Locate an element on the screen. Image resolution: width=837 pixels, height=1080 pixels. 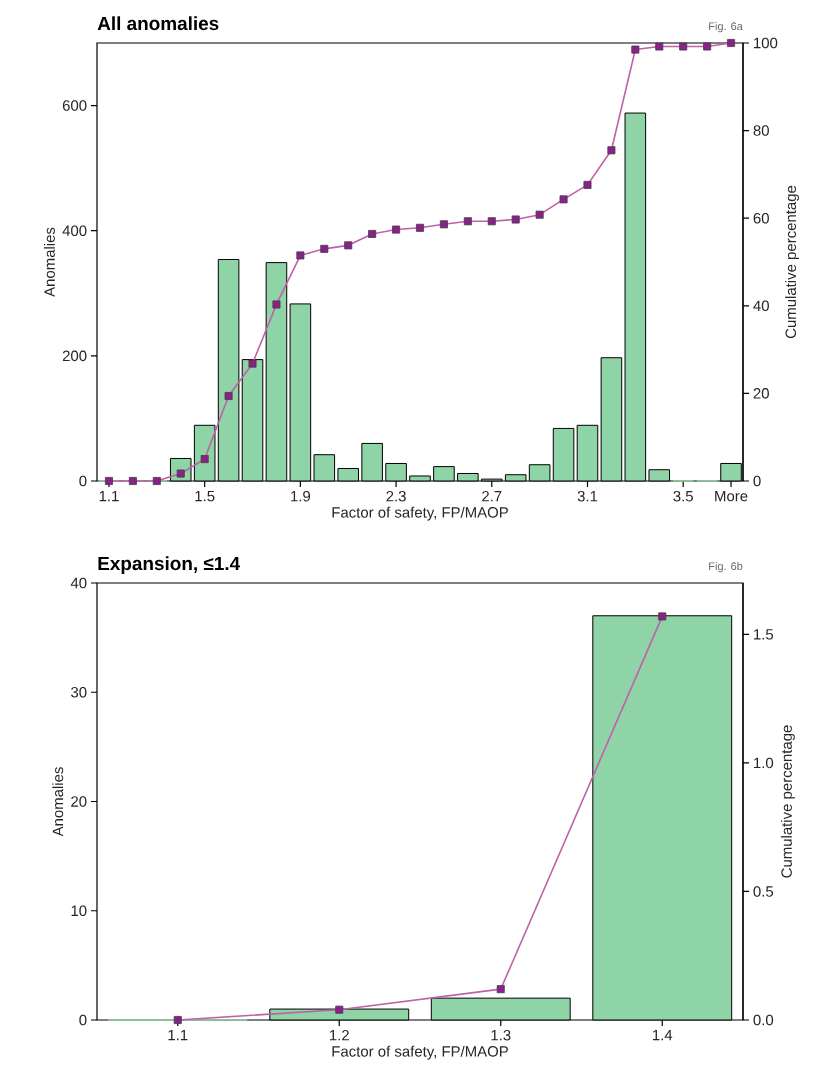
y-tick-label: 400 is located at coordinates (74, 230).